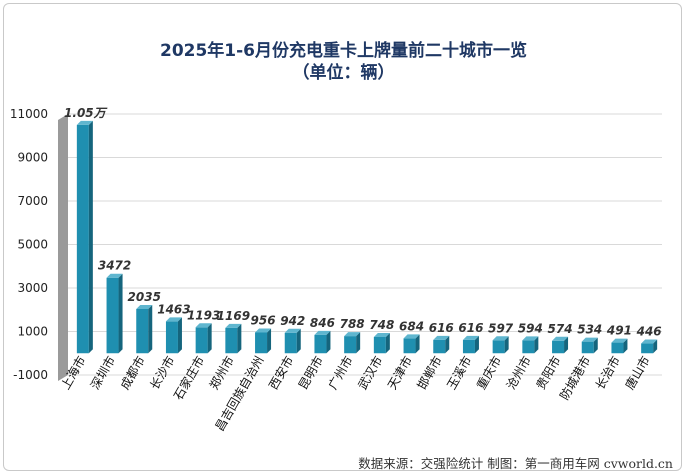 The width and height of the screenshot is (687, 476). Describe the element at coordinates (263, 320) in the screenshot. I see `data-label: 956` at that location.